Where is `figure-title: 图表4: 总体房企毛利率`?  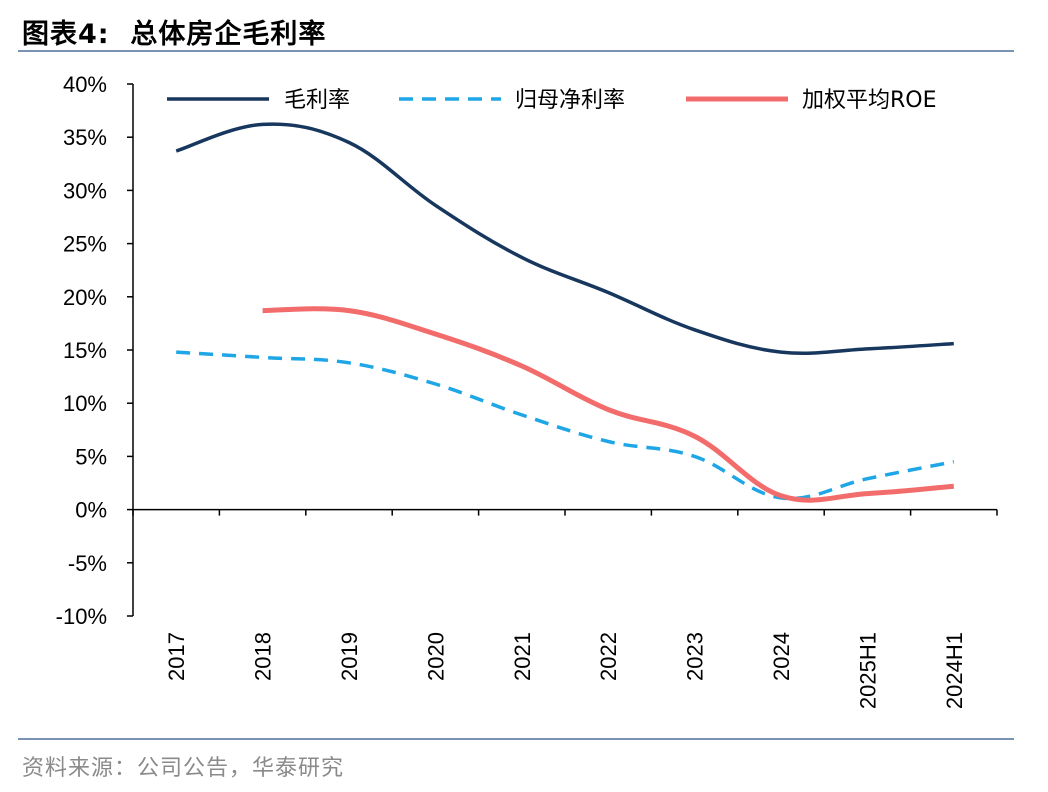
figure-title: 图表4: 总体房企毛利率 is located at coordinates (174, 34).